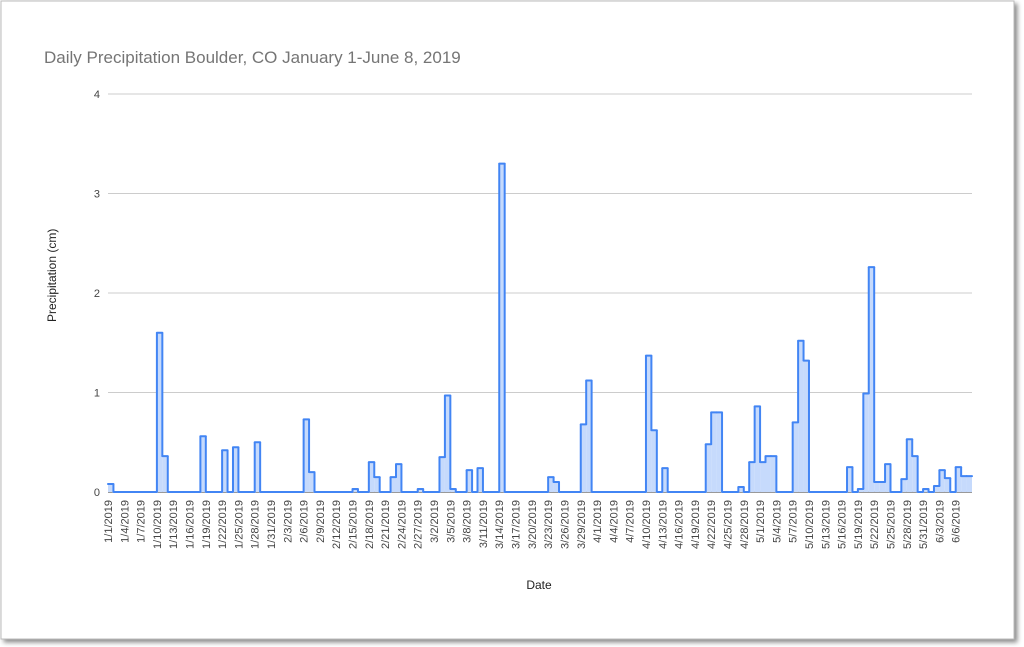  What do you see at coordinates (549, 524) in the screenshot?
I see `x-tick-label: 3/23/2019` at bounding box center [549, 524].